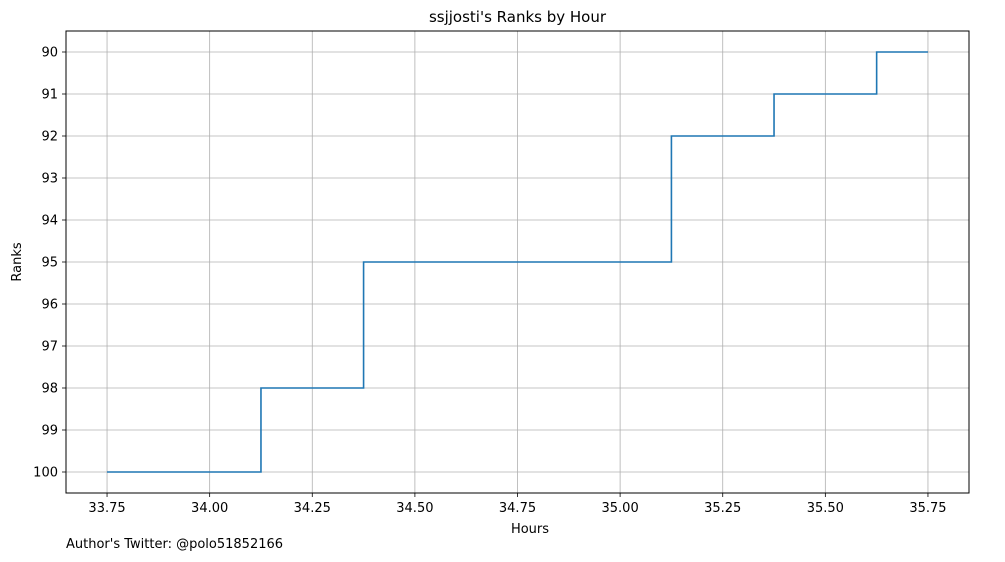 The image size is (1005, 562). What do you see at coordinates (49, 305) in the screenshot?
I see `y-tick-label: 96` at bounding box center [49, 305].